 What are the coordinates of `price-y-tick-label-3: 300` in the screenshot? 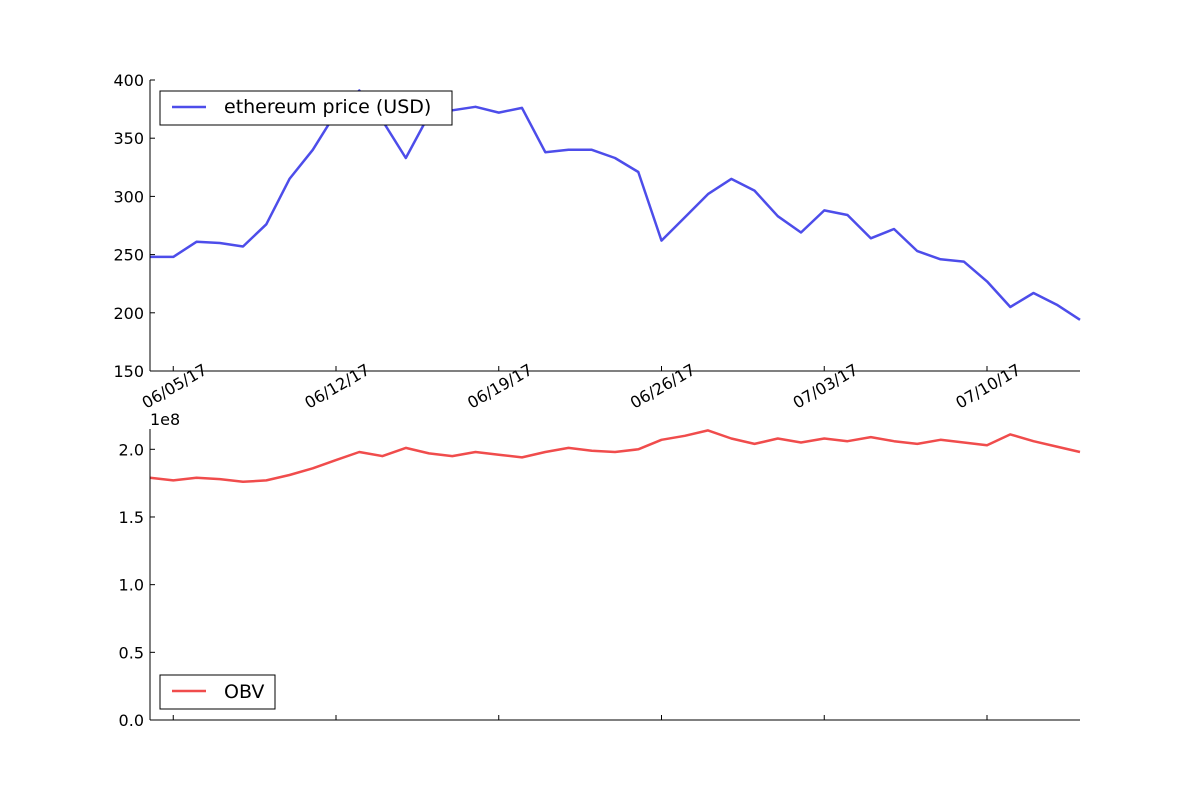 It's located at (128, 196).